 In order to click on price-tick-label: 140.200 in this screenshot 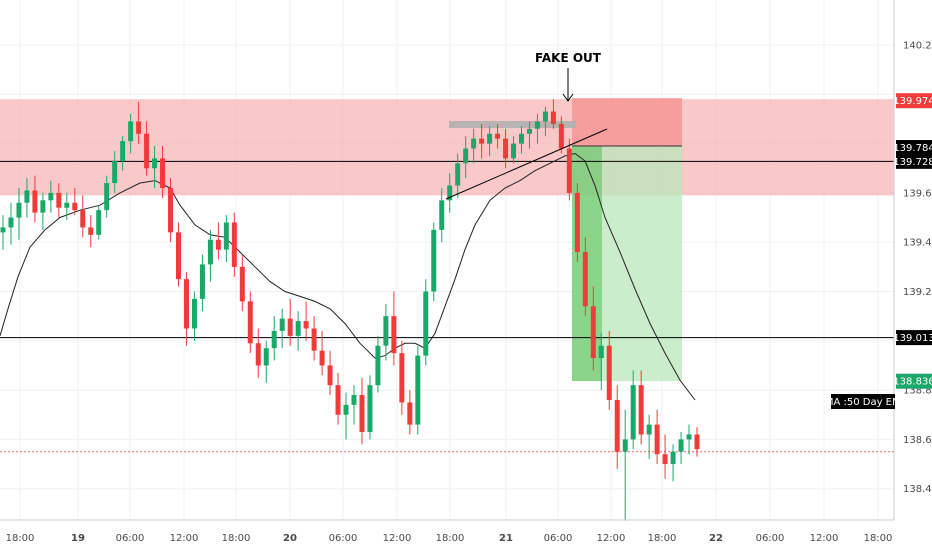, I will do `click(917, 46)`.